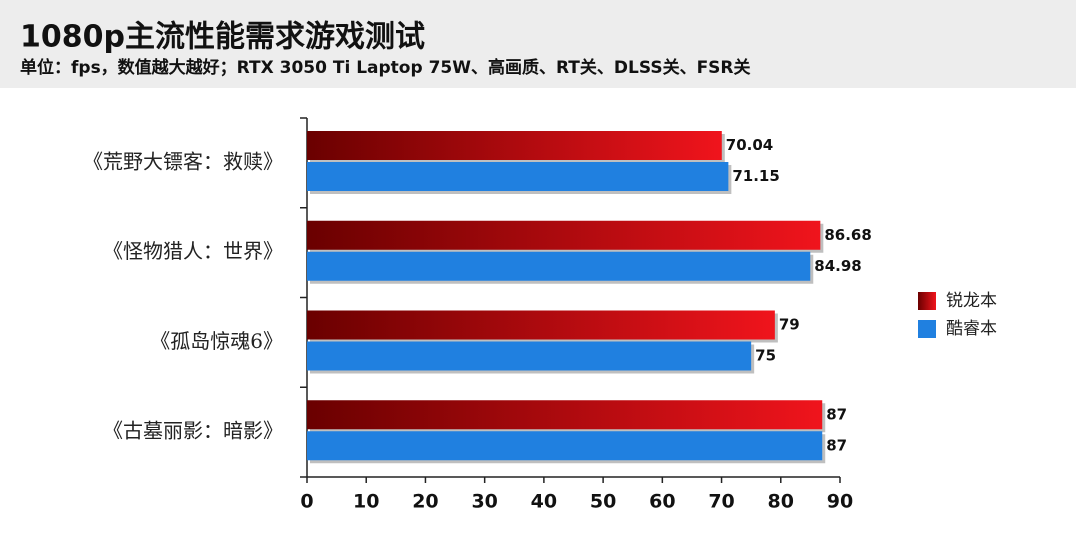 The image size is (1080, 550). What do you see at coordinates (306, 502) in the screenshot?
I see `x-tick-label: 0` at bounding box center [306, 502].